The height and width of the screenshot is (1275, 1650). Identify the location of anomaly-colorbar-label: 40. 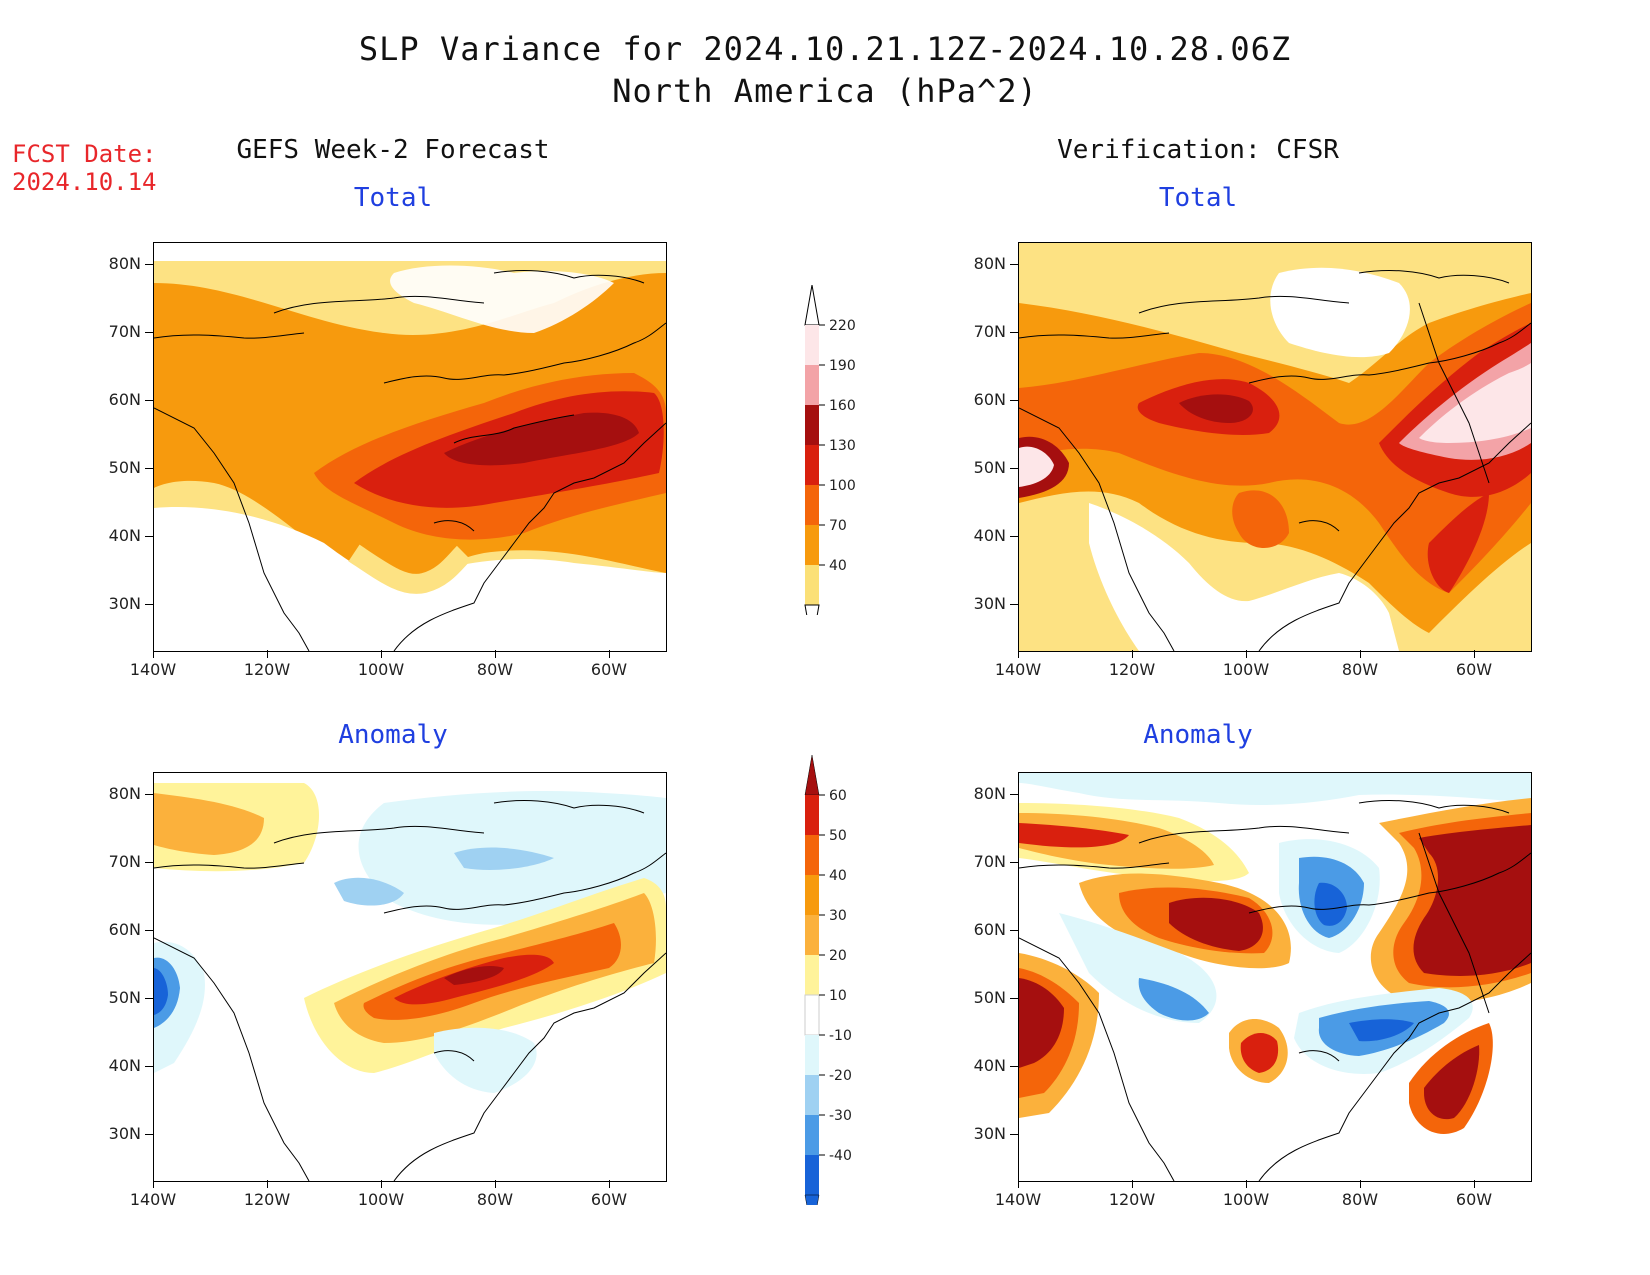
(838, 876).